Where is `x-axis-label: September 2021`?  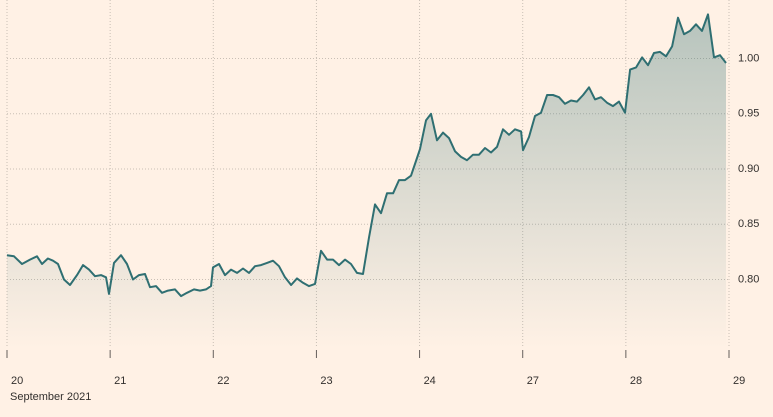
x-axis-label: September 2021 is located at coordinates (50, 397).